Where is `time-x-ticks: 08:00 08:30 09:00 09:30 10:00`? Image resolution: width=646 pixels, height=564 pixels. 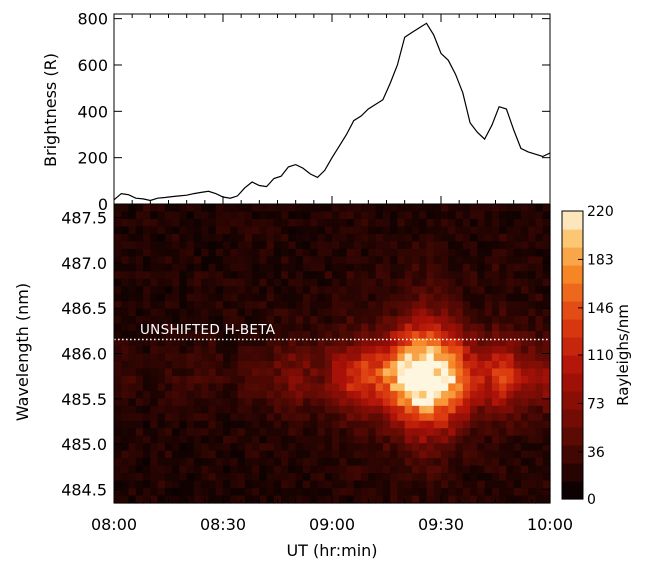 time-x-ticks: 08:00 08:30 09:00 09:30 10:00 is located at coordinates (332, 514).